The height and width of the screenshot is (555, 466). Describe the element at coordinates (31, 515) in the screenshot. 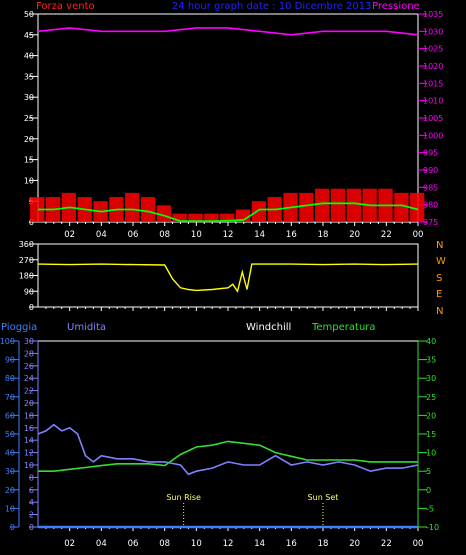

I see `humidity-y-tick-label: 2` at that location.